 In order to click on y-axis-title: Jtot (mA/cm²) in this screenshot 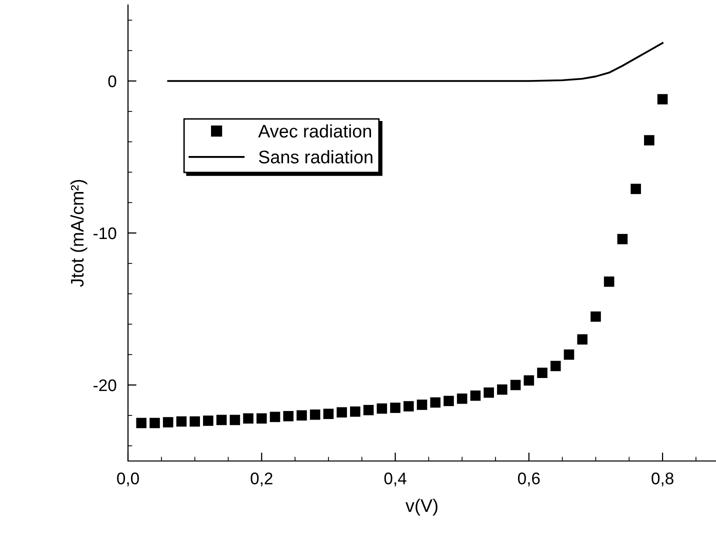, I will do `click(79, 233)`.